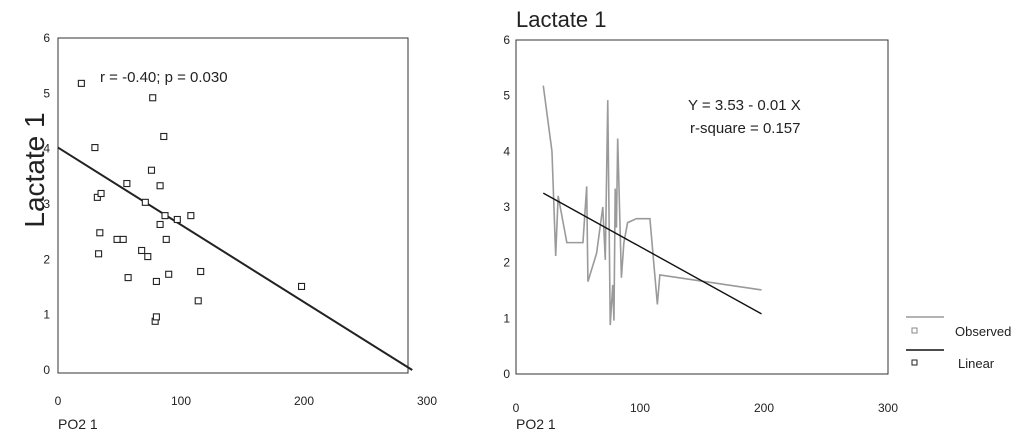 This screenshot has height=437, width=1024. Describe the element at coordinates (706, 408) in the screenshot. I see `right-x-tick-labels: 0 100 200 300` at that location.